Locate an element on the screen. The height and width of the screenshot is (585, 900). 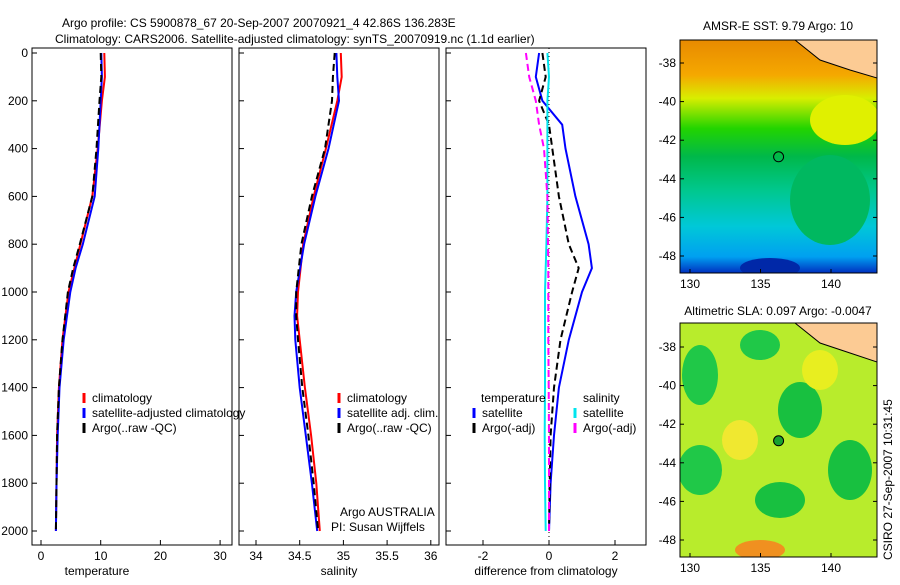
y-tick-label: 800 is located at coordinates (18, 244).